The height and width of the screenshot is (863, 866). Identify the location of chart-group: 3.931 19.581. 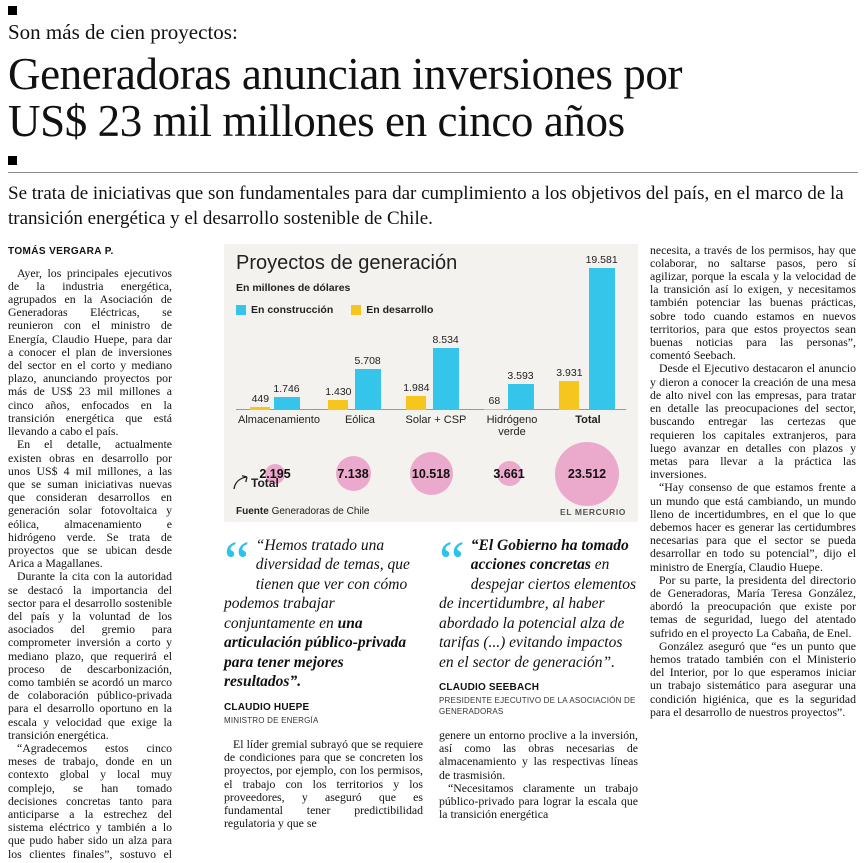
(587, 332).